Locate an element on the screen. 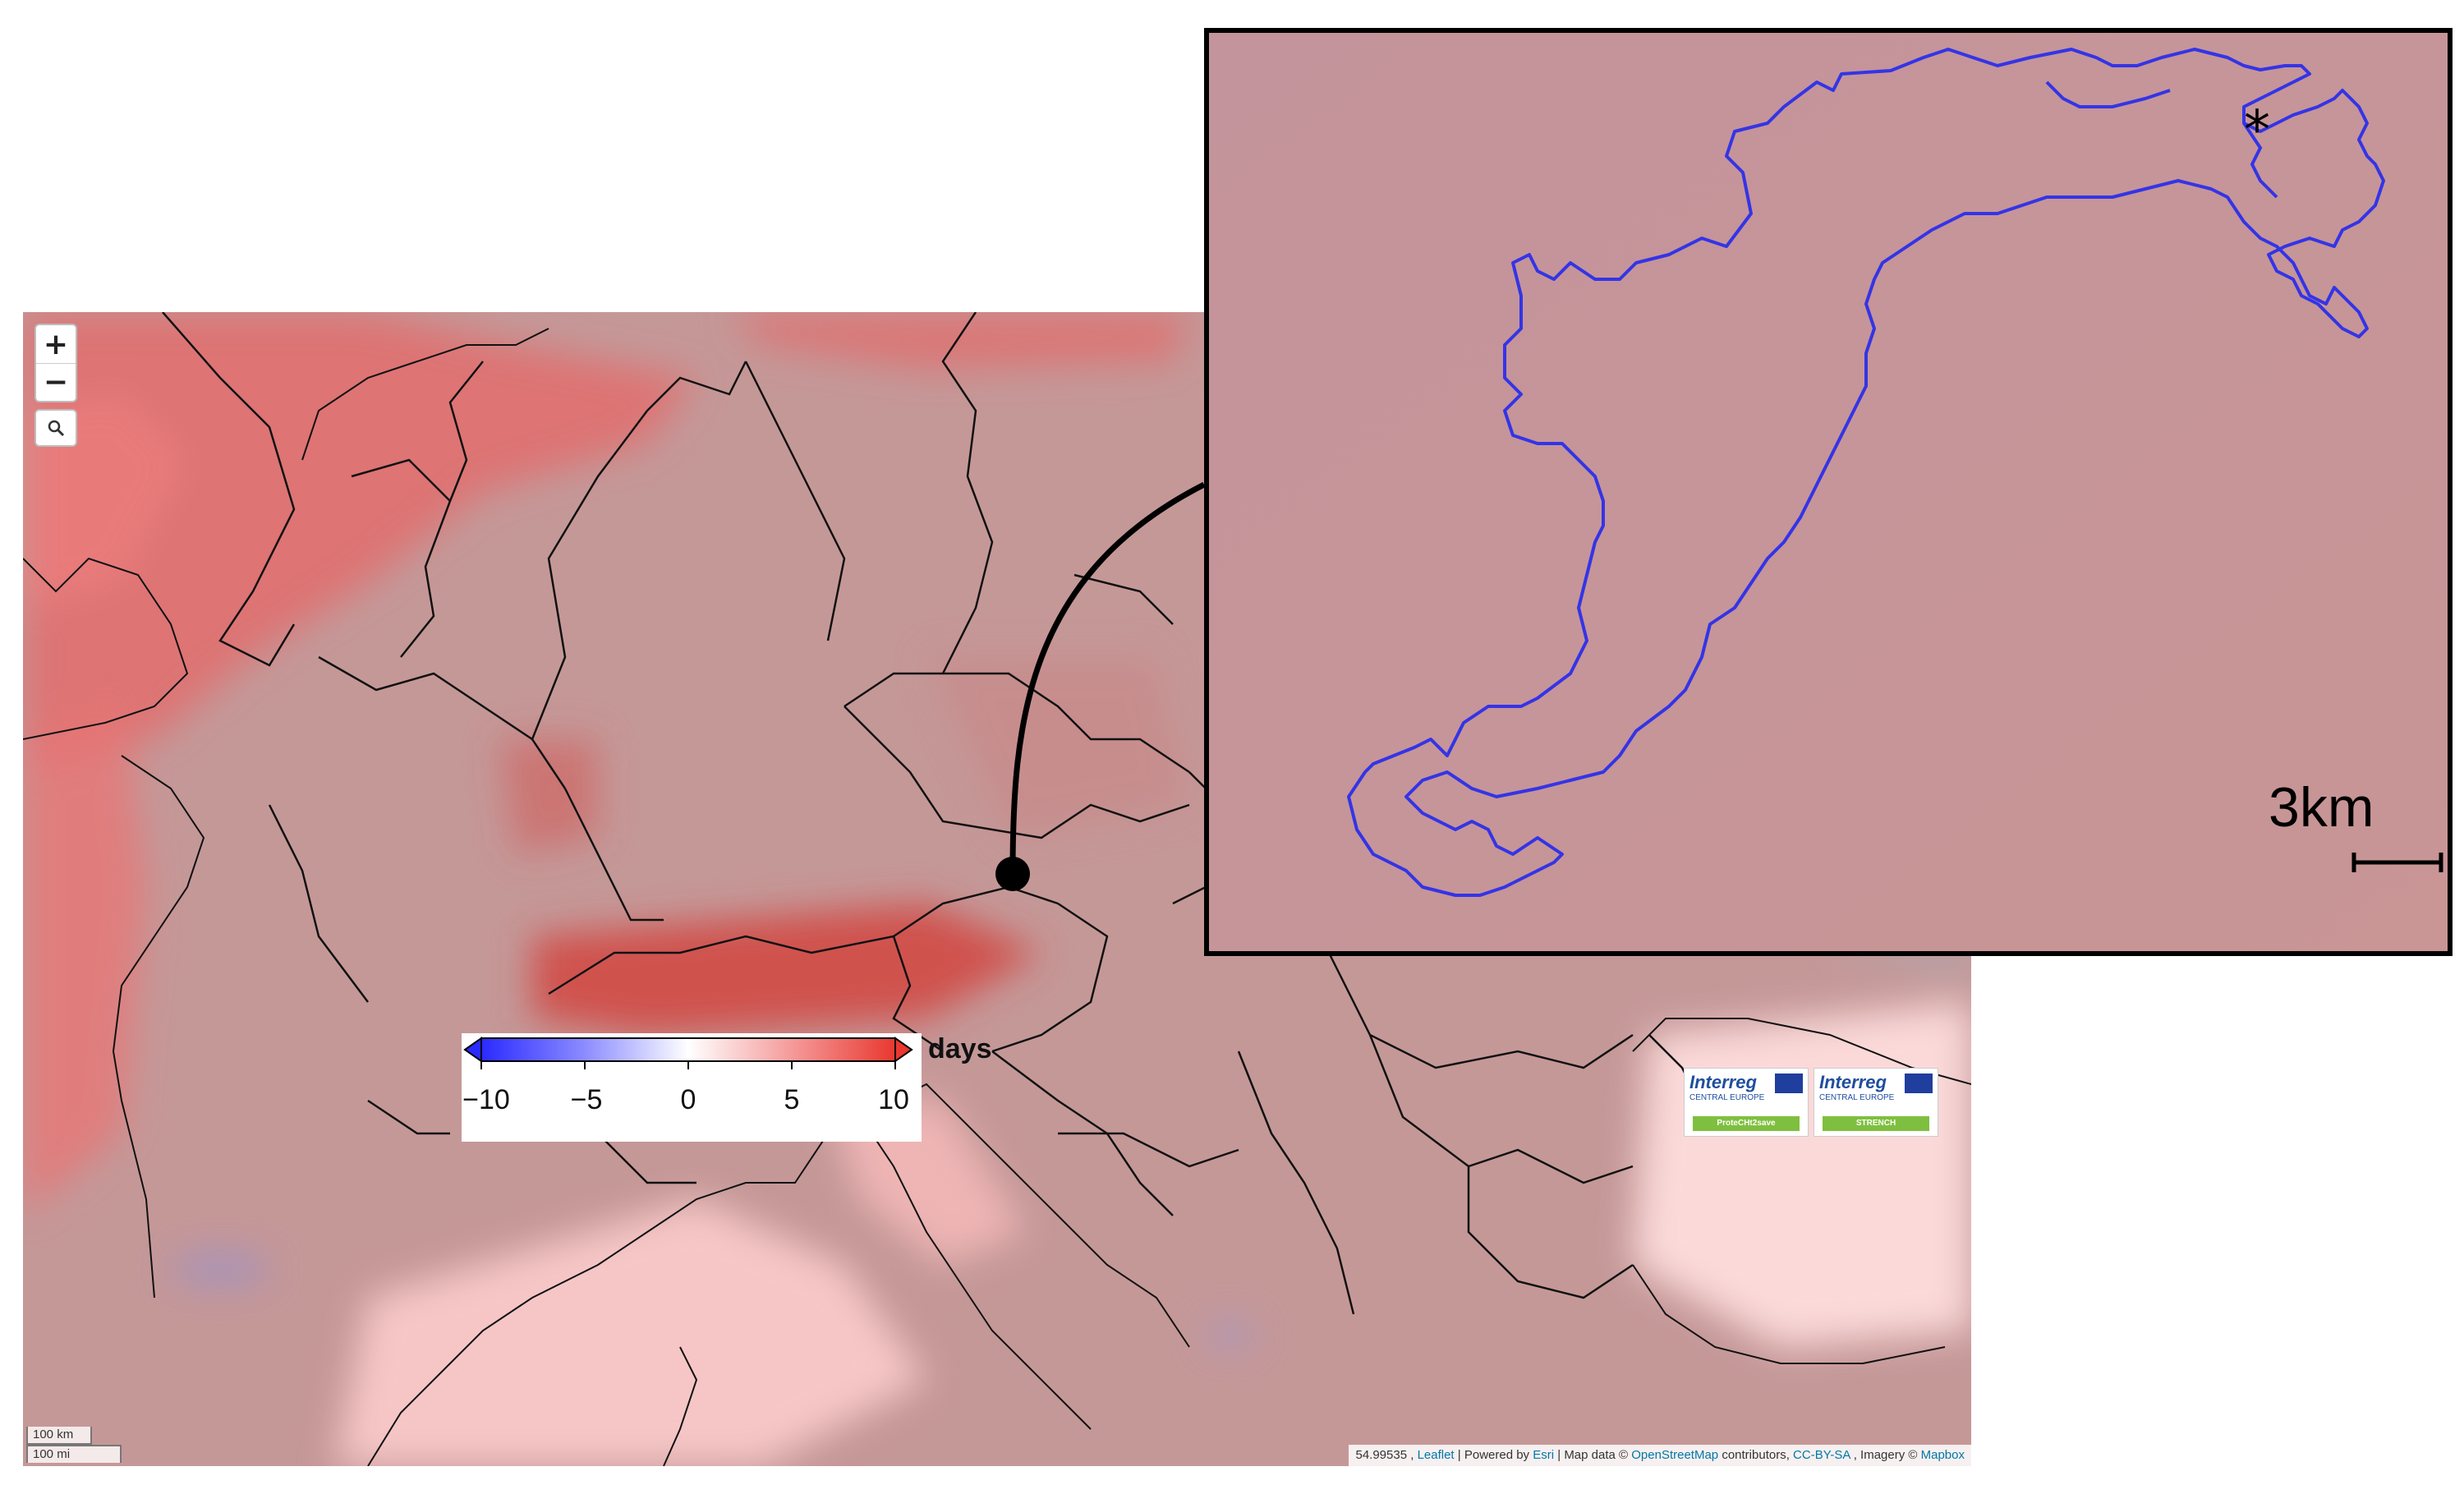  legend-tick: −5 is located at coordinates (586, 1099).